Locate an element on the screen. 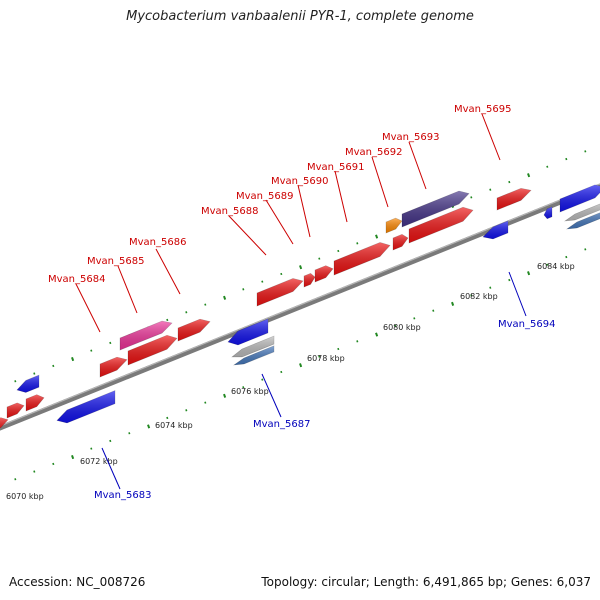  gene-arrow-blue-shading is located at coordinates (248, 331).